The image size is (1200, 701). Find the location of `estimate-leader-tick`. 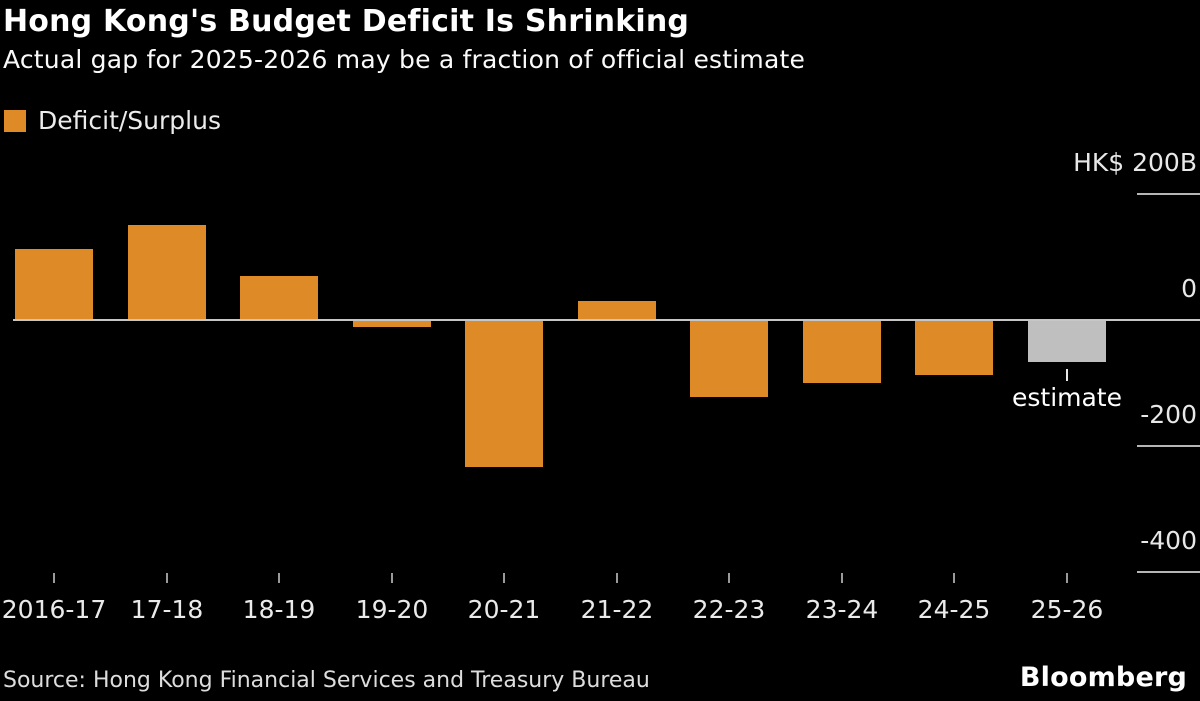

estimate-leader-tick is located at coordinates (1067, 375).